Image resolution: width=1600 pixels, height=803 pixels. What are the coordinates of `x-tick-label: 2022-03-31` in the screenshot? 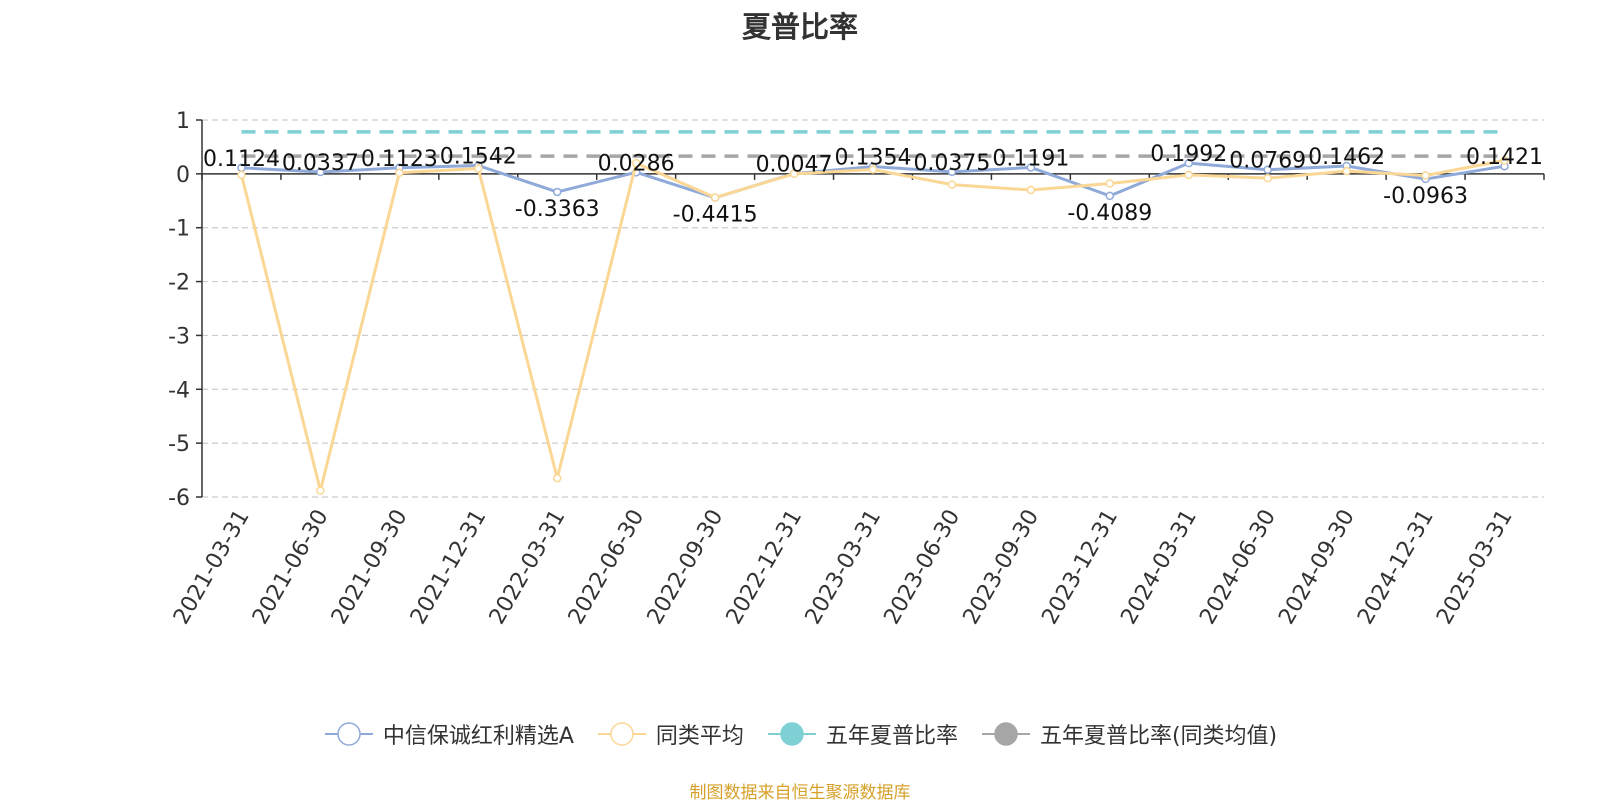 It's located at (528, 567).